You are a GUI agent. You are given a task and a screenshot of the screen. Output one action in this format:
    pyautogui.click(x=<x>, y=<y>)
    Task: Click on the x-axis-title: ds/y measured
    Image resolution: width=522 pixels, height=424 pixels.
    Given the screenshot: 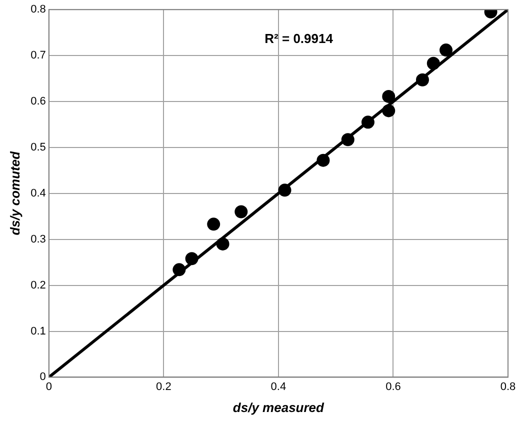 What is the action you would take?
    pyautogui.click(x=279, y=407)
    